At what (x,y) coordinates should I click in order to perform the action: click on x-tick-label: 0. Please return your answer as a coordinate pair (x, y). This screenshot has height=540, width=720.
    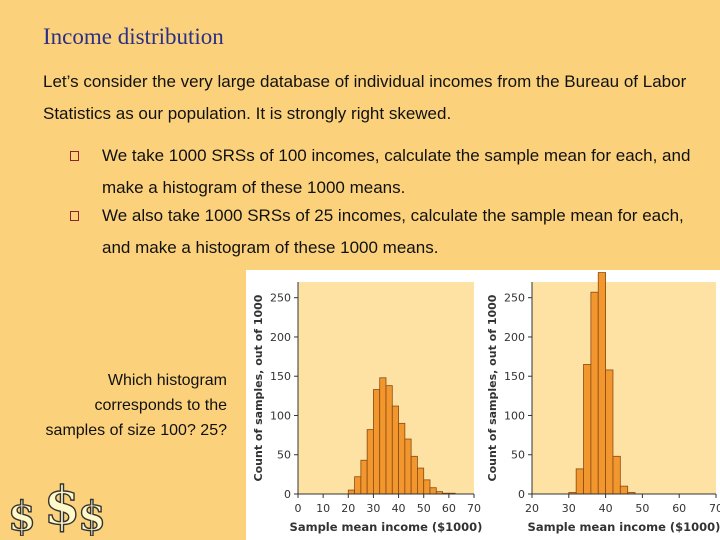
    Looking at the image, I should click on (298, 508).